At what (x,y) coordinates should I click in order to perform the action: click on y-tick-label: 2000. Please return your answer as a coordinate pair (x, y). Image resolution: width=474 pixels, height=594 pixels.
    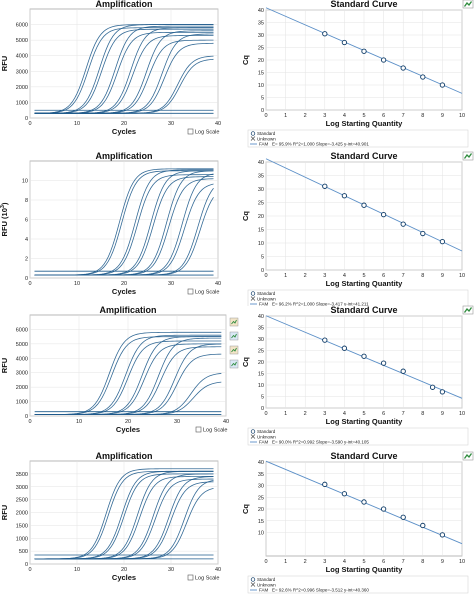
    Looking at the image, I should click on (22, 88).